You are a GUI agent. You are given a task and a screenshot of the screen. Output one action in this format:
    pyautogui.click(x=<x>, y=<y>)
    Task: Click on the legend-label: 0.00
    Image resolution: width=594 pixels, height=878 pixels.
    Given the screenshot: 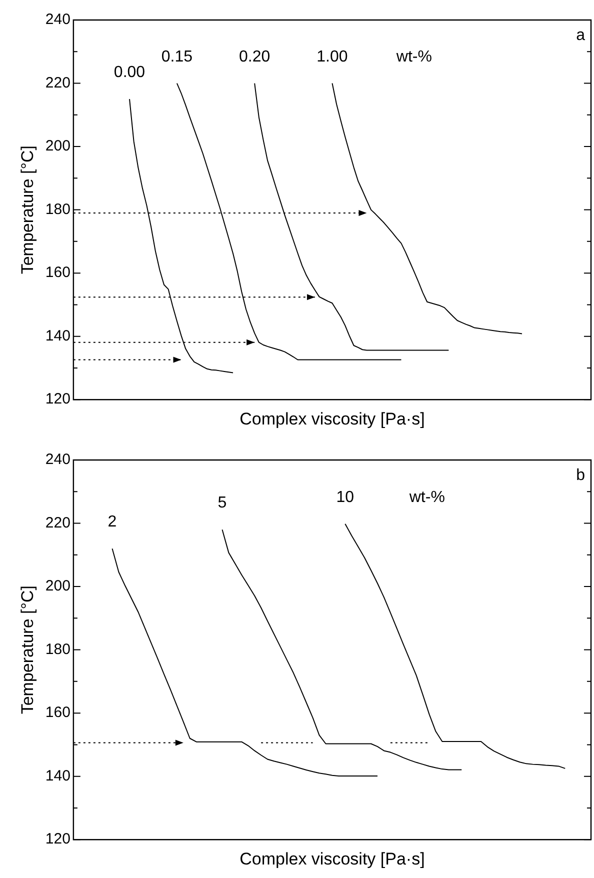 What is the action you would take?
    pyautogui.click(x=130, y=73)
    